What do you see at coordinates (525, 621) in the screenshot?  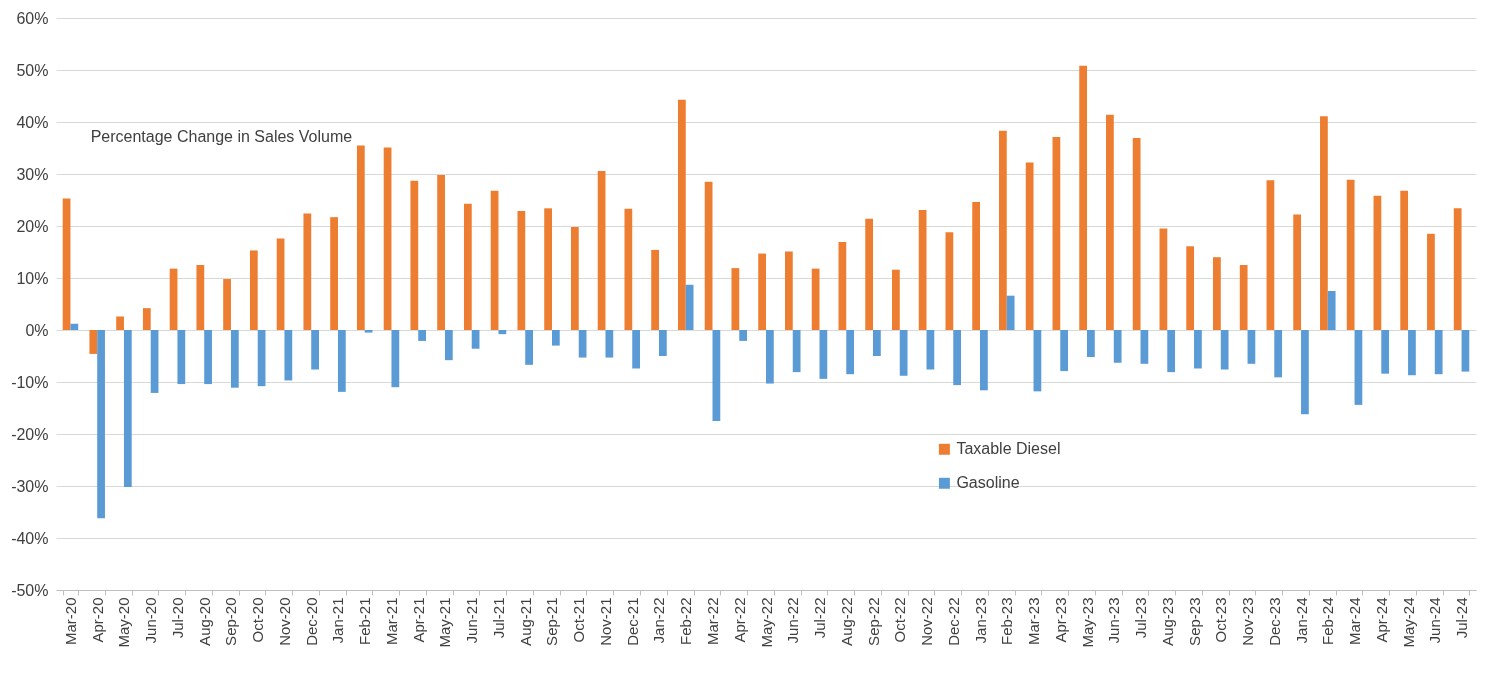 I see `x-tick-label: Aug-21` at bounding box center [525, 621].